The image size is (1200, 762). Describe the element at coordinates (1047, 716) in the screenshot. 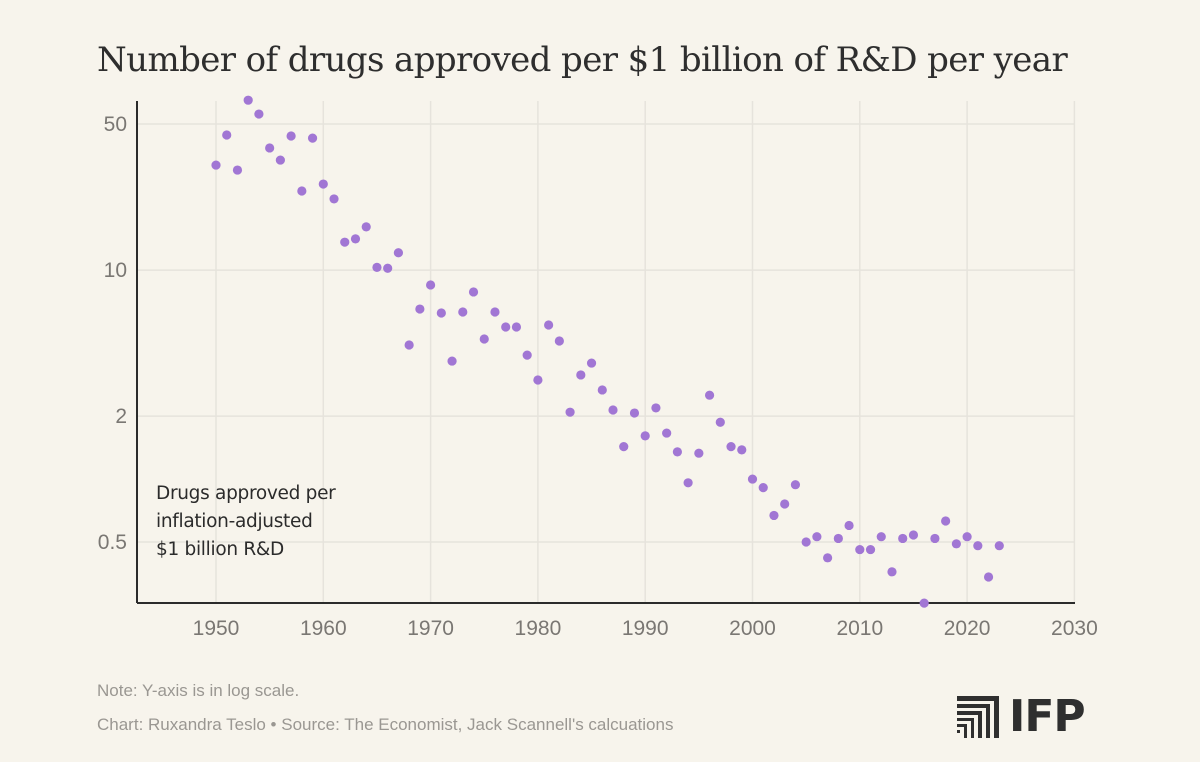

I see `logo-text: IFP` at that location.